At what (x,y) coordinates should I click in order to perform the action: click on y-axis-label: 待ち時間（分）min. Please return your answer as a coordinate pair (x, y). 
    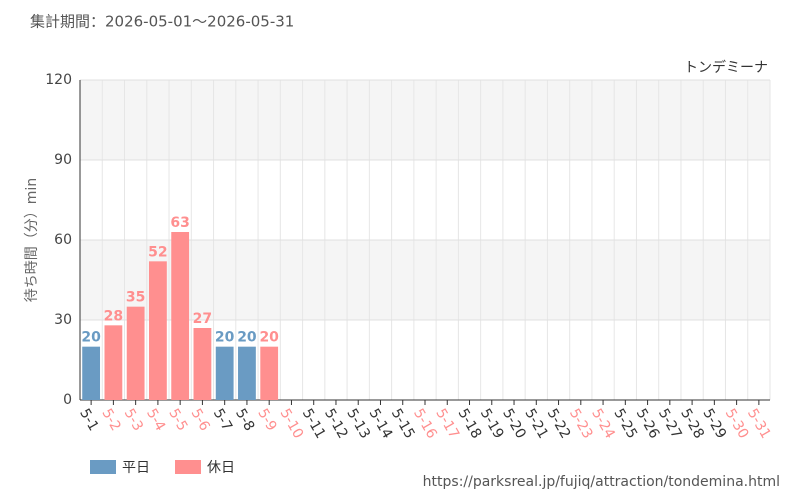
    Looking at the image, I should click on (32, 240).